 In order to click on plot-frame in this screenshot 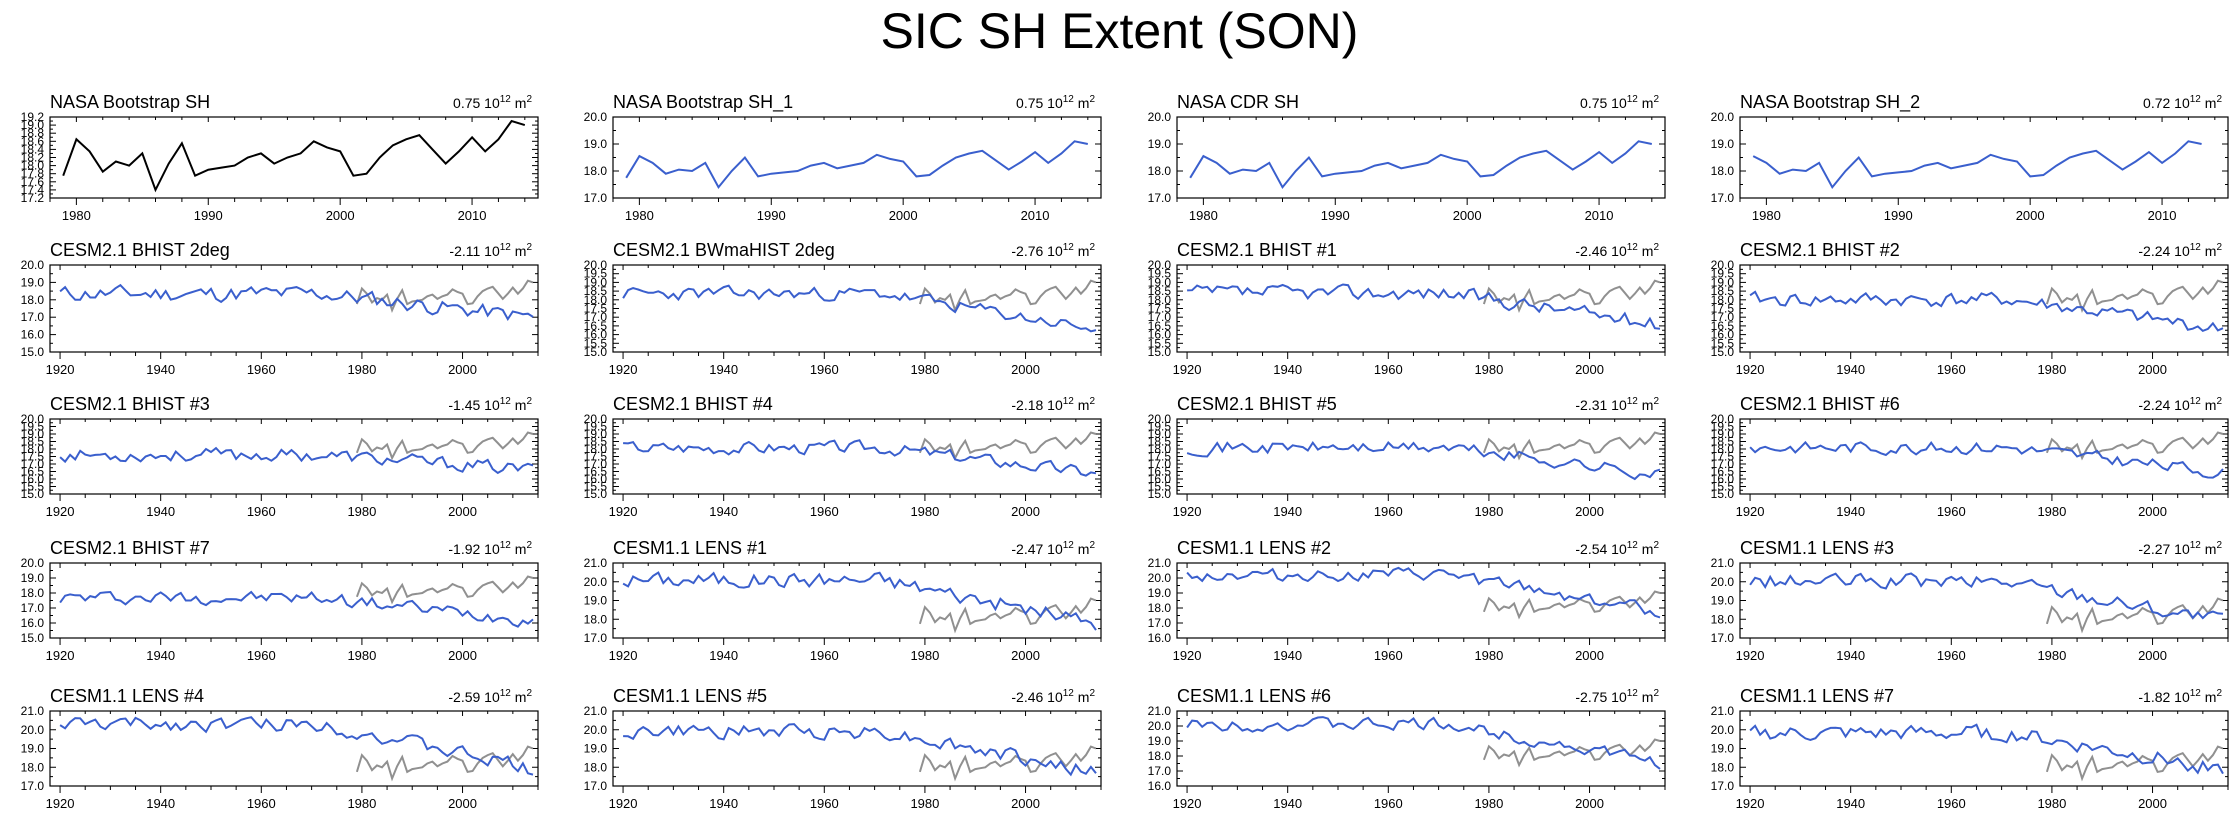, I will do `click(857, 748)`.